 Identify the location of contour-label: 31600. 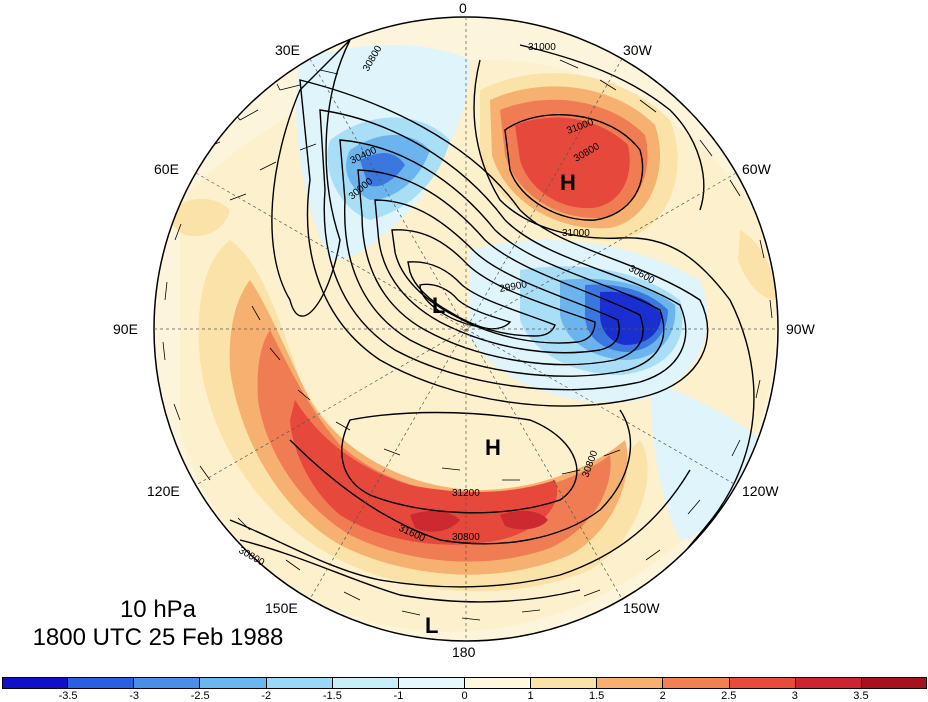
(412, 534).